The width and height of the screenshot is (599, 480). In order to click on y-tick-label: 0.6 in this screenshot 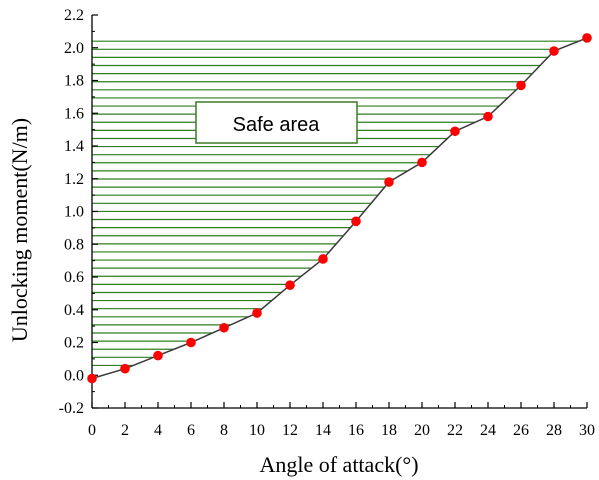, I will do `click(74, 277)`.